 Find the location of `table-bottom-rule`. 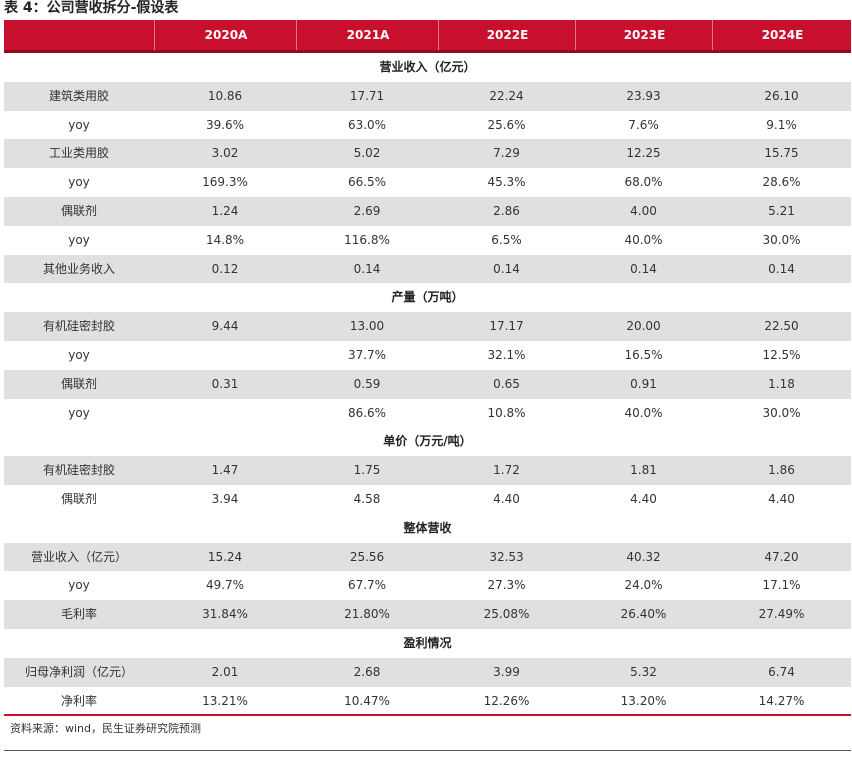

table-bottom-rule is located at coordinates (427, 715).